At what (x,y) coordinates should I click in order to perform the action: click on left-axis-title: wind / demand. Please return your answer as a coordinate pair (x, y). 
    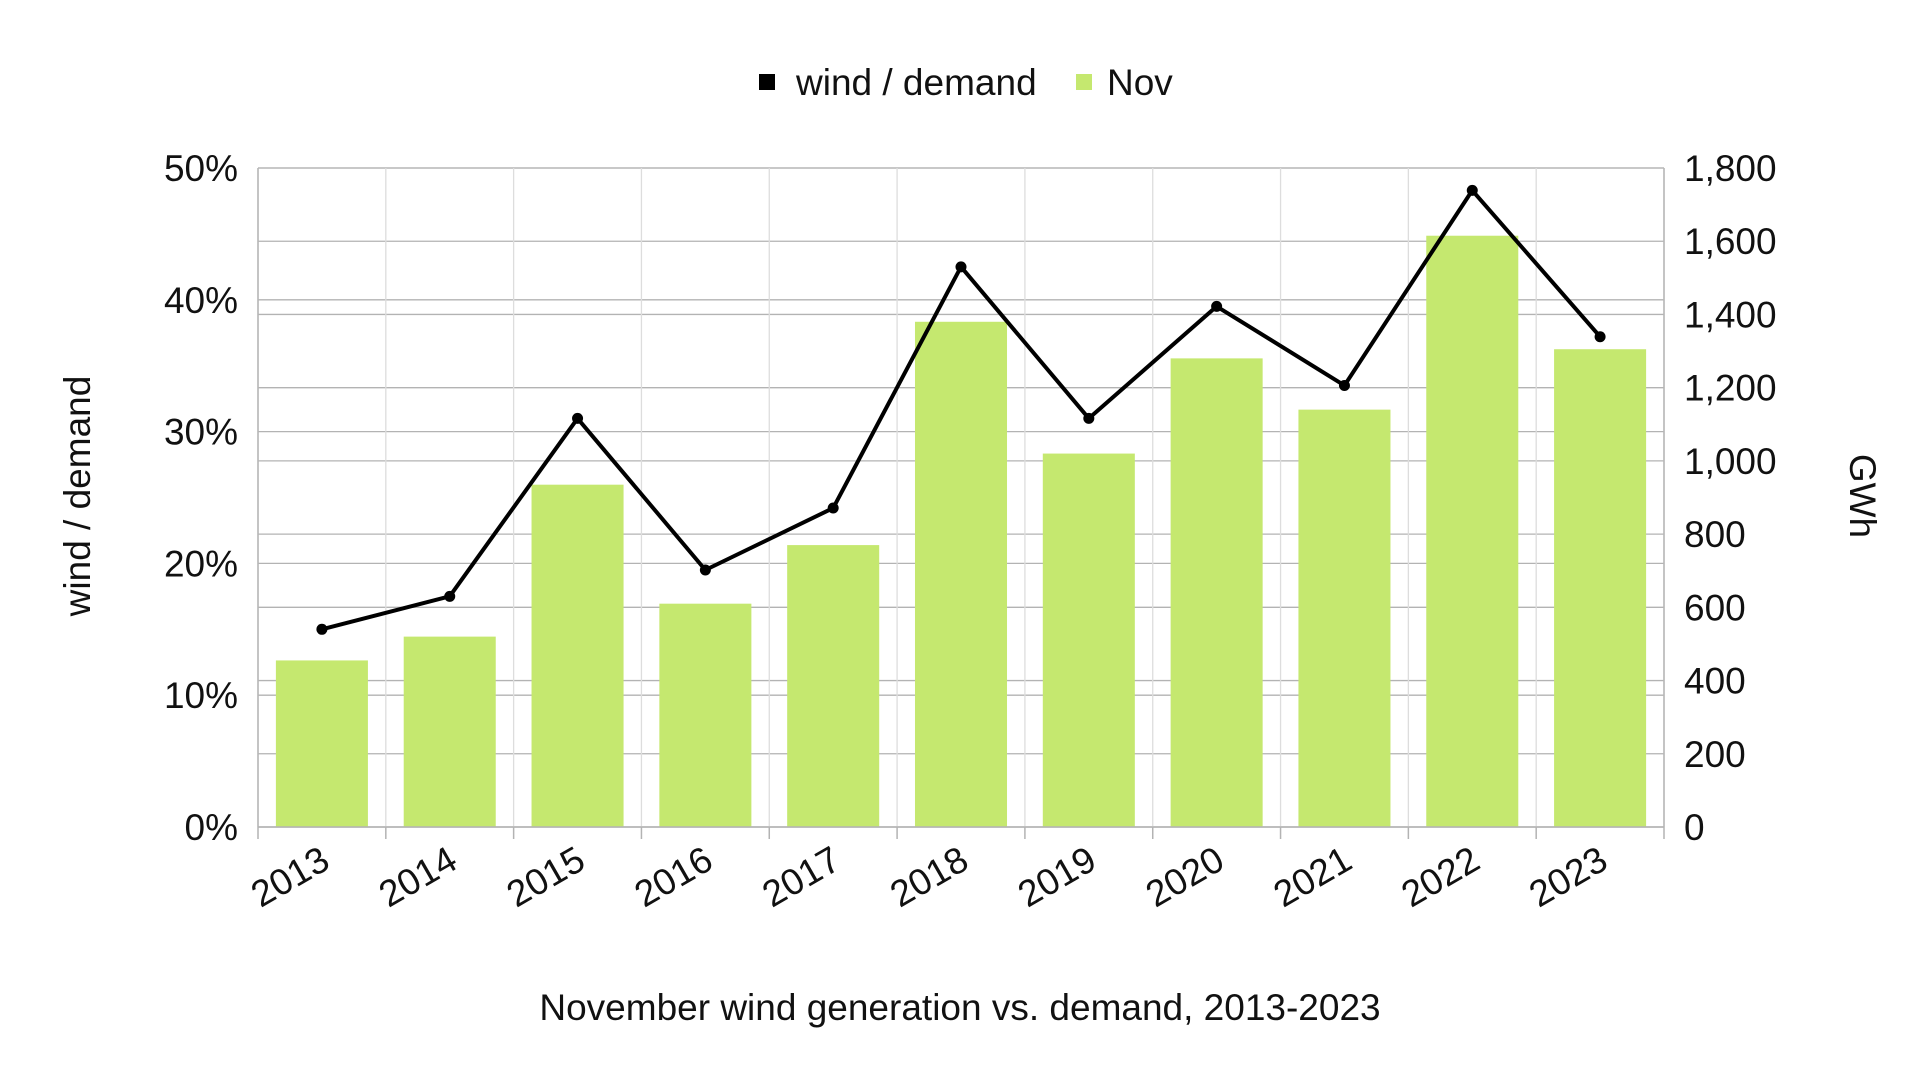
    Looking at the image, I should click on (77, 497).